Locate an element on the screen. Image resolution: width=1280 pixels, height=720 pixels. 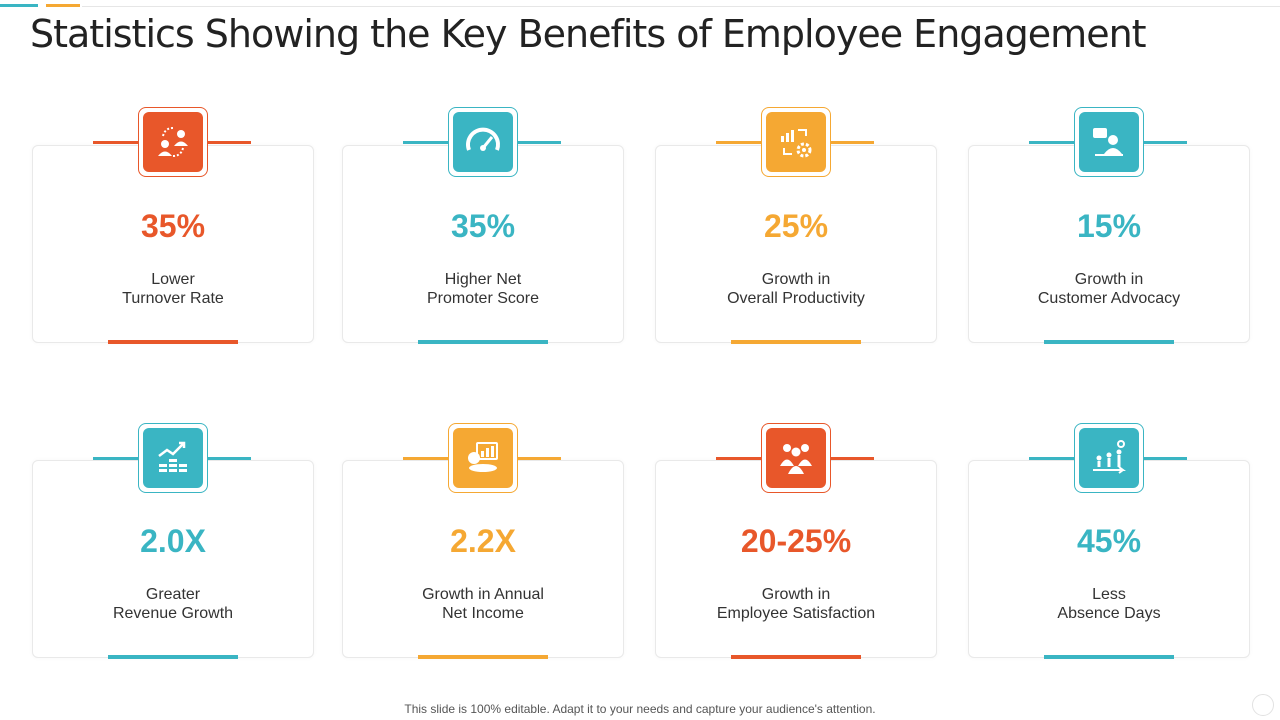
stat-value: 25% is located at coordinates (796, 226).